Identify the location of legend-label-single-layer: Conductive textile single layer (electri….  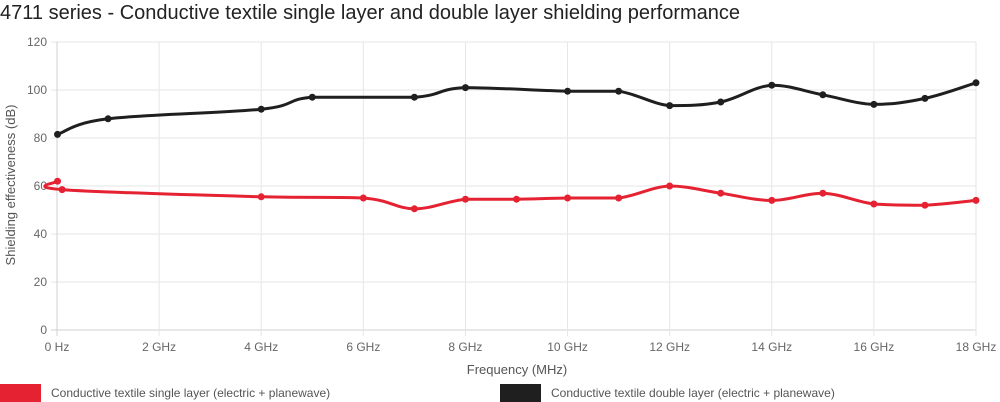
(191, 393).